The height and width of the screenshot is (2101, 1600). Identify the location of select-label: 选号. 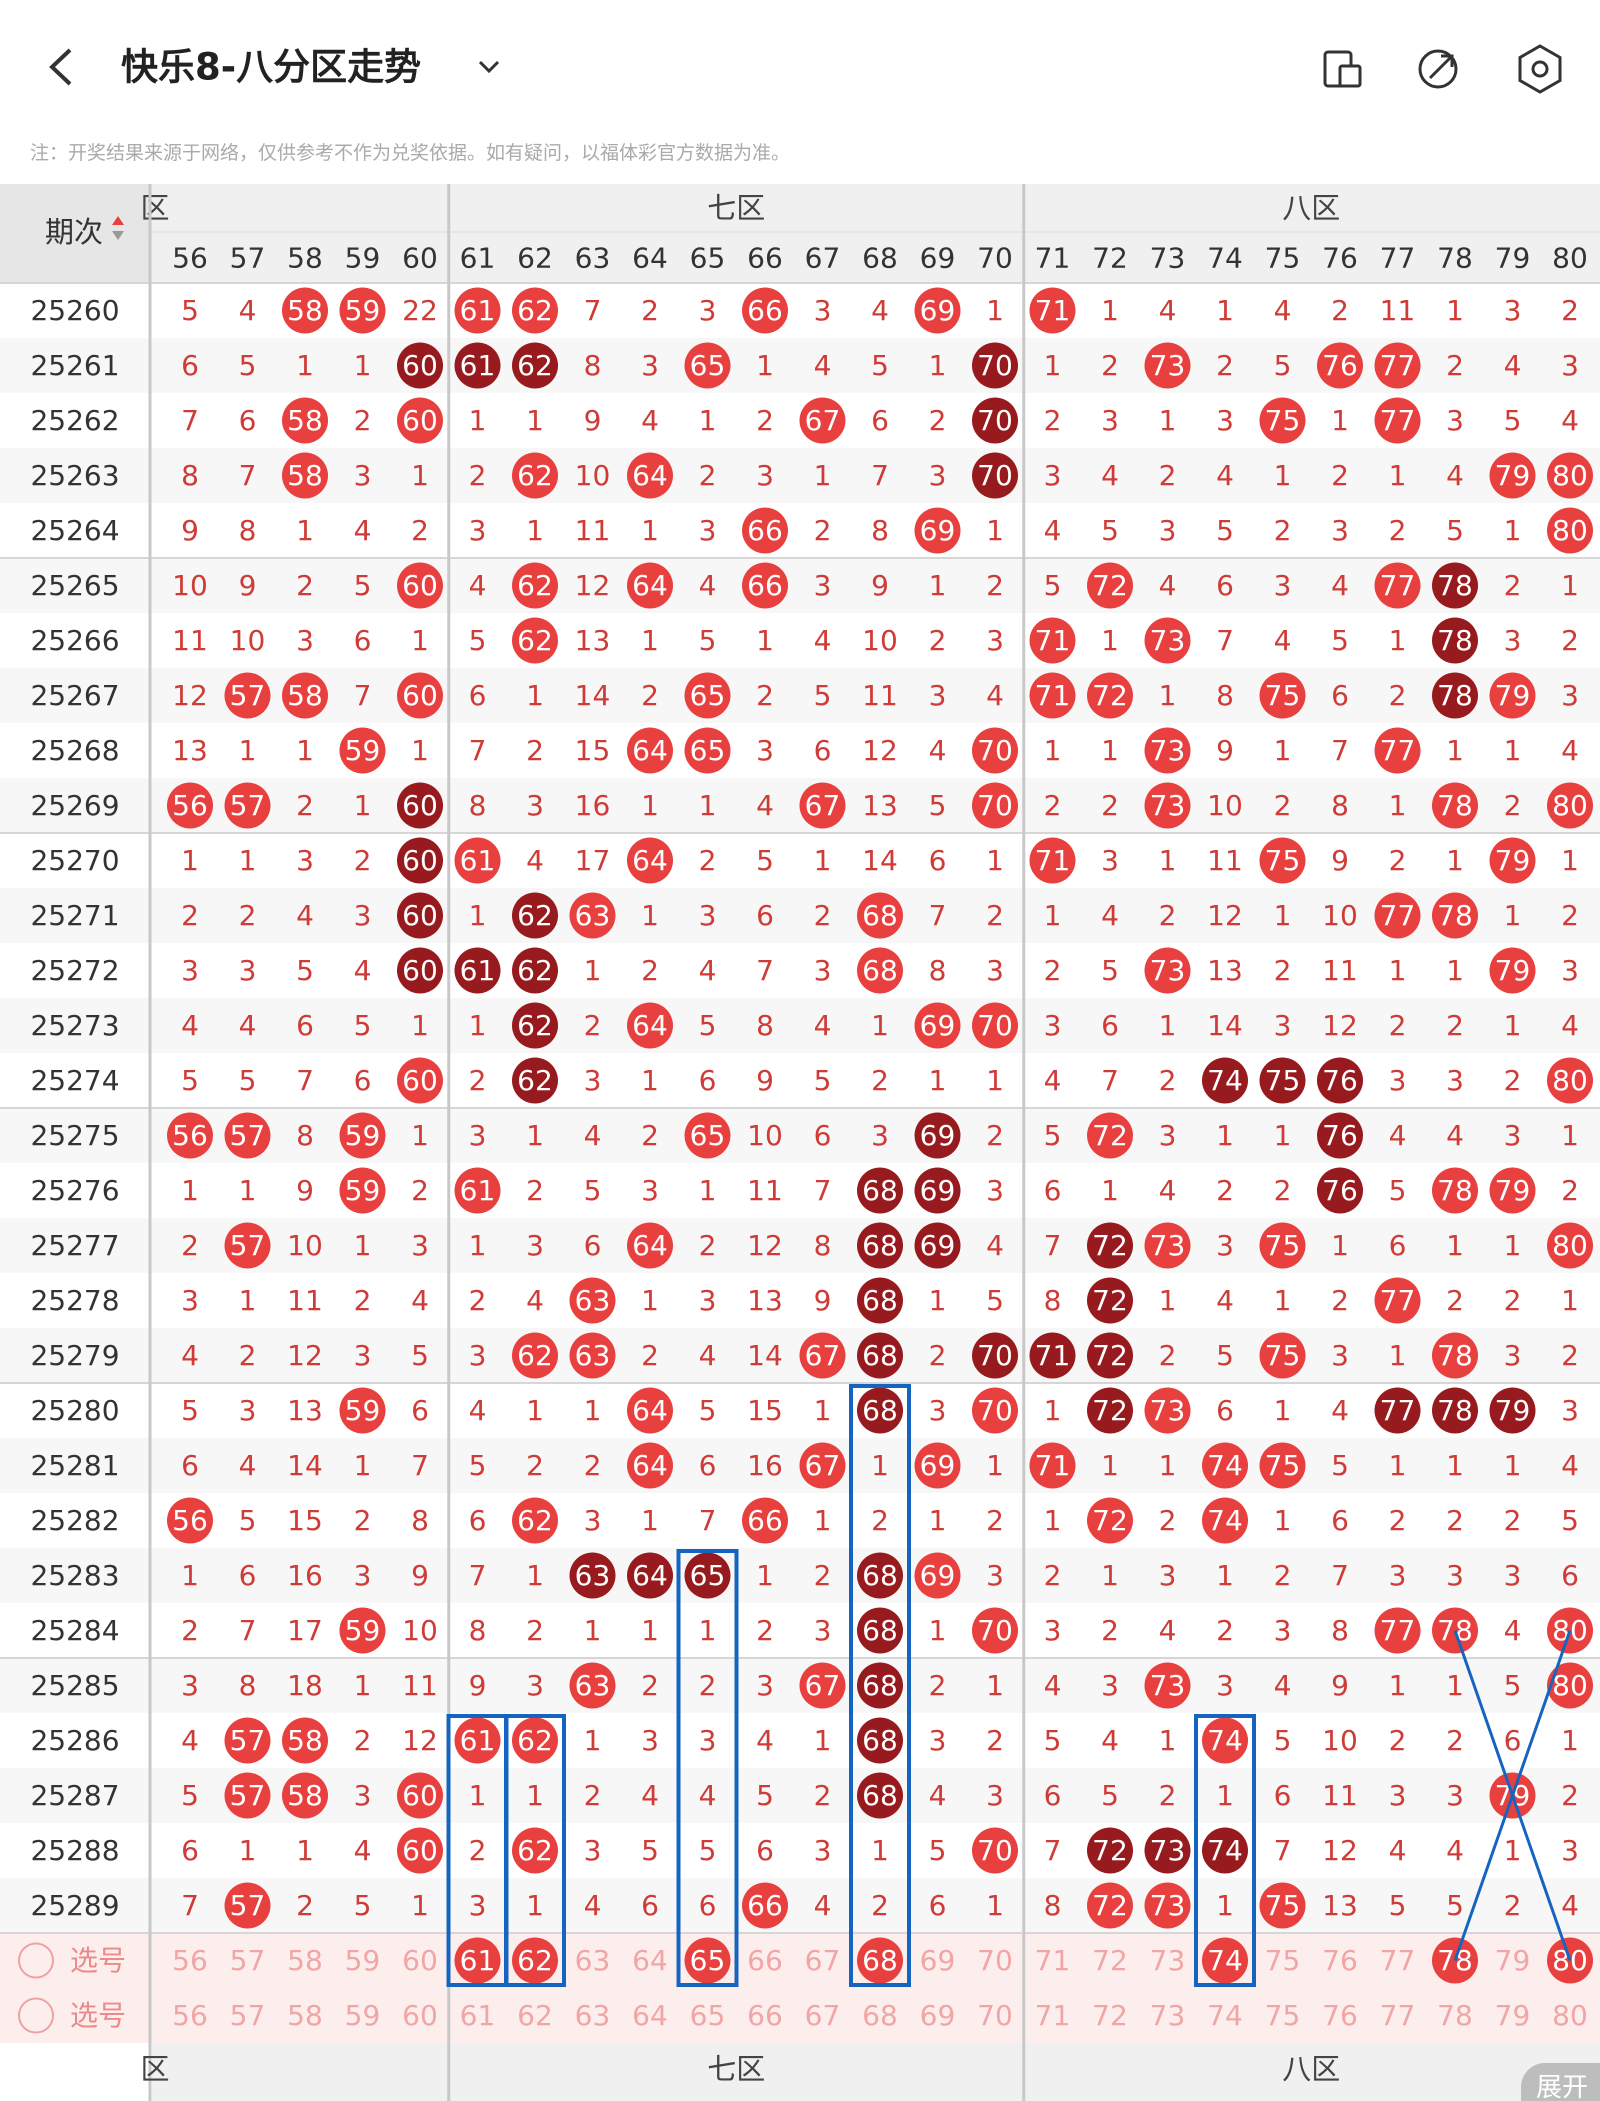
(98, 2015).